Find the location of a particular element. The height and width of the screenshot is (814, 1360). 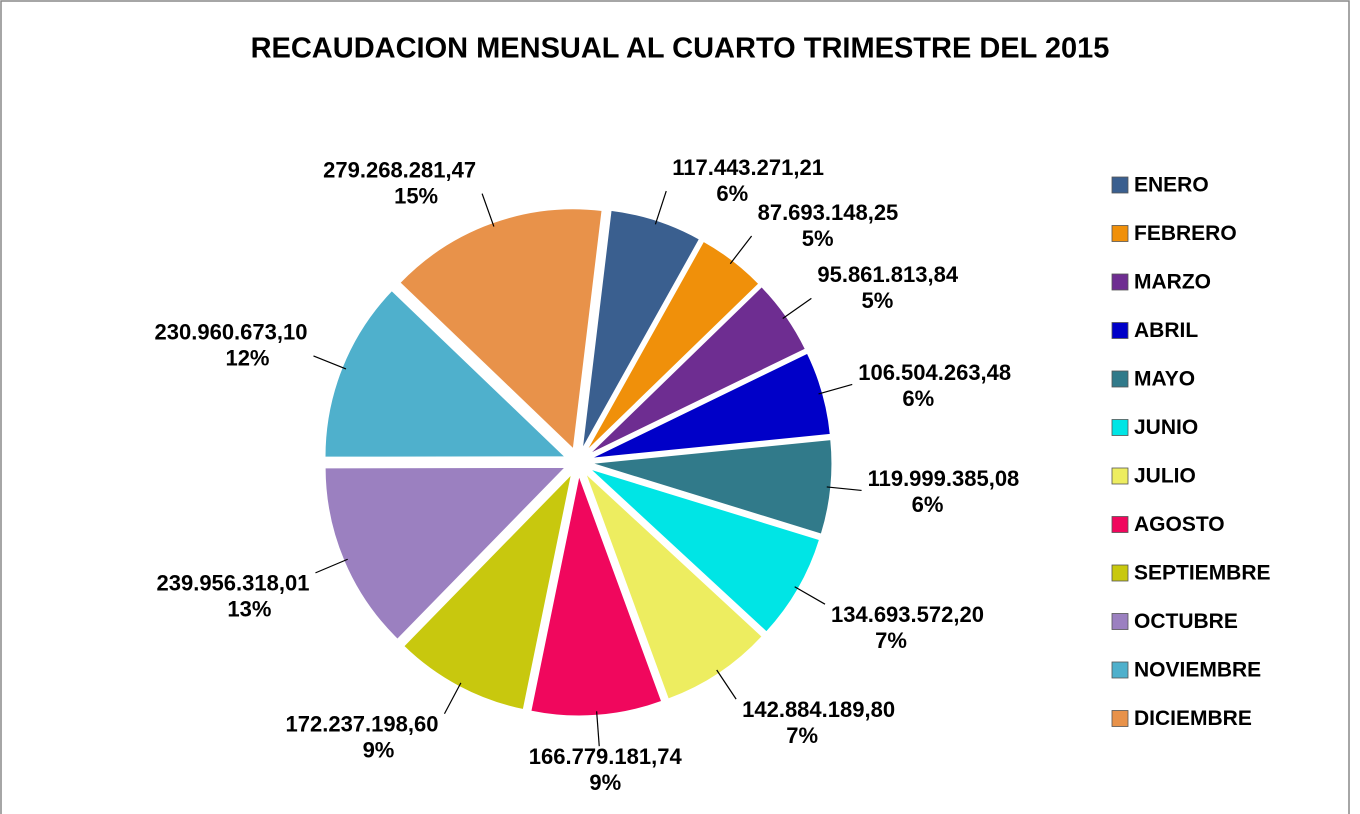

legend-label: JUNIO is located at coordinates (1166, 427).